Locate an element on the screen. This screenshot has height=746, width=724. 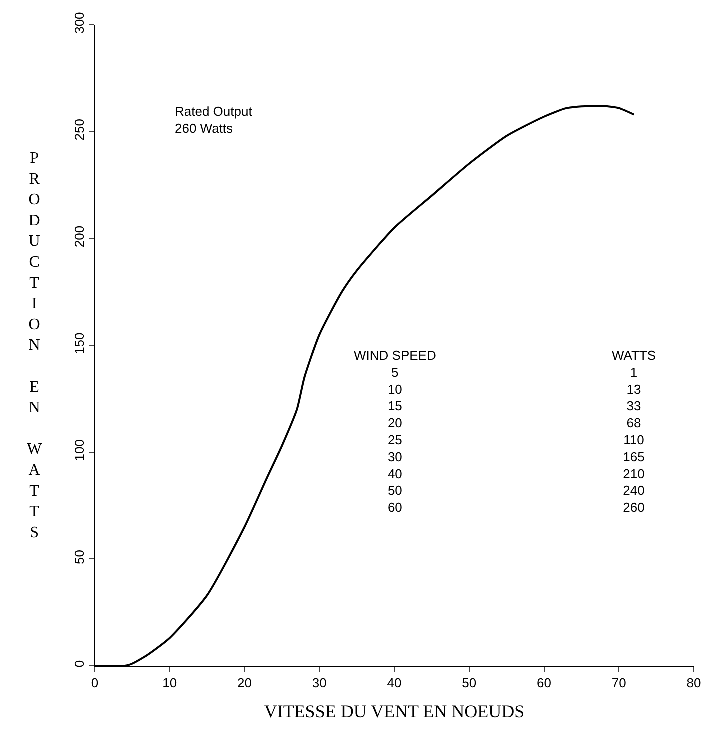
x-tick-label: 20 is located at coordinates (245, 683).